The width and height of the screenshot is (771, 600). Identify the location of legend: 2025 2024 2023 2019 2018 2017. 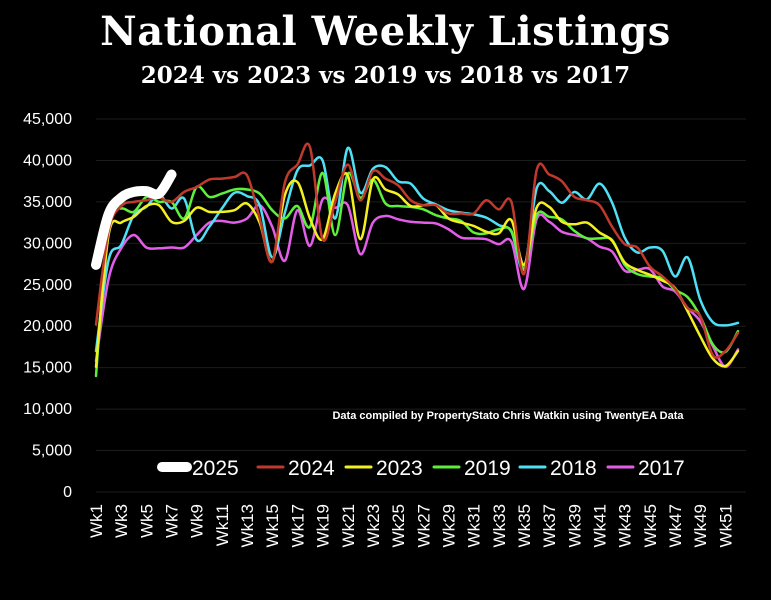
(421, 468).